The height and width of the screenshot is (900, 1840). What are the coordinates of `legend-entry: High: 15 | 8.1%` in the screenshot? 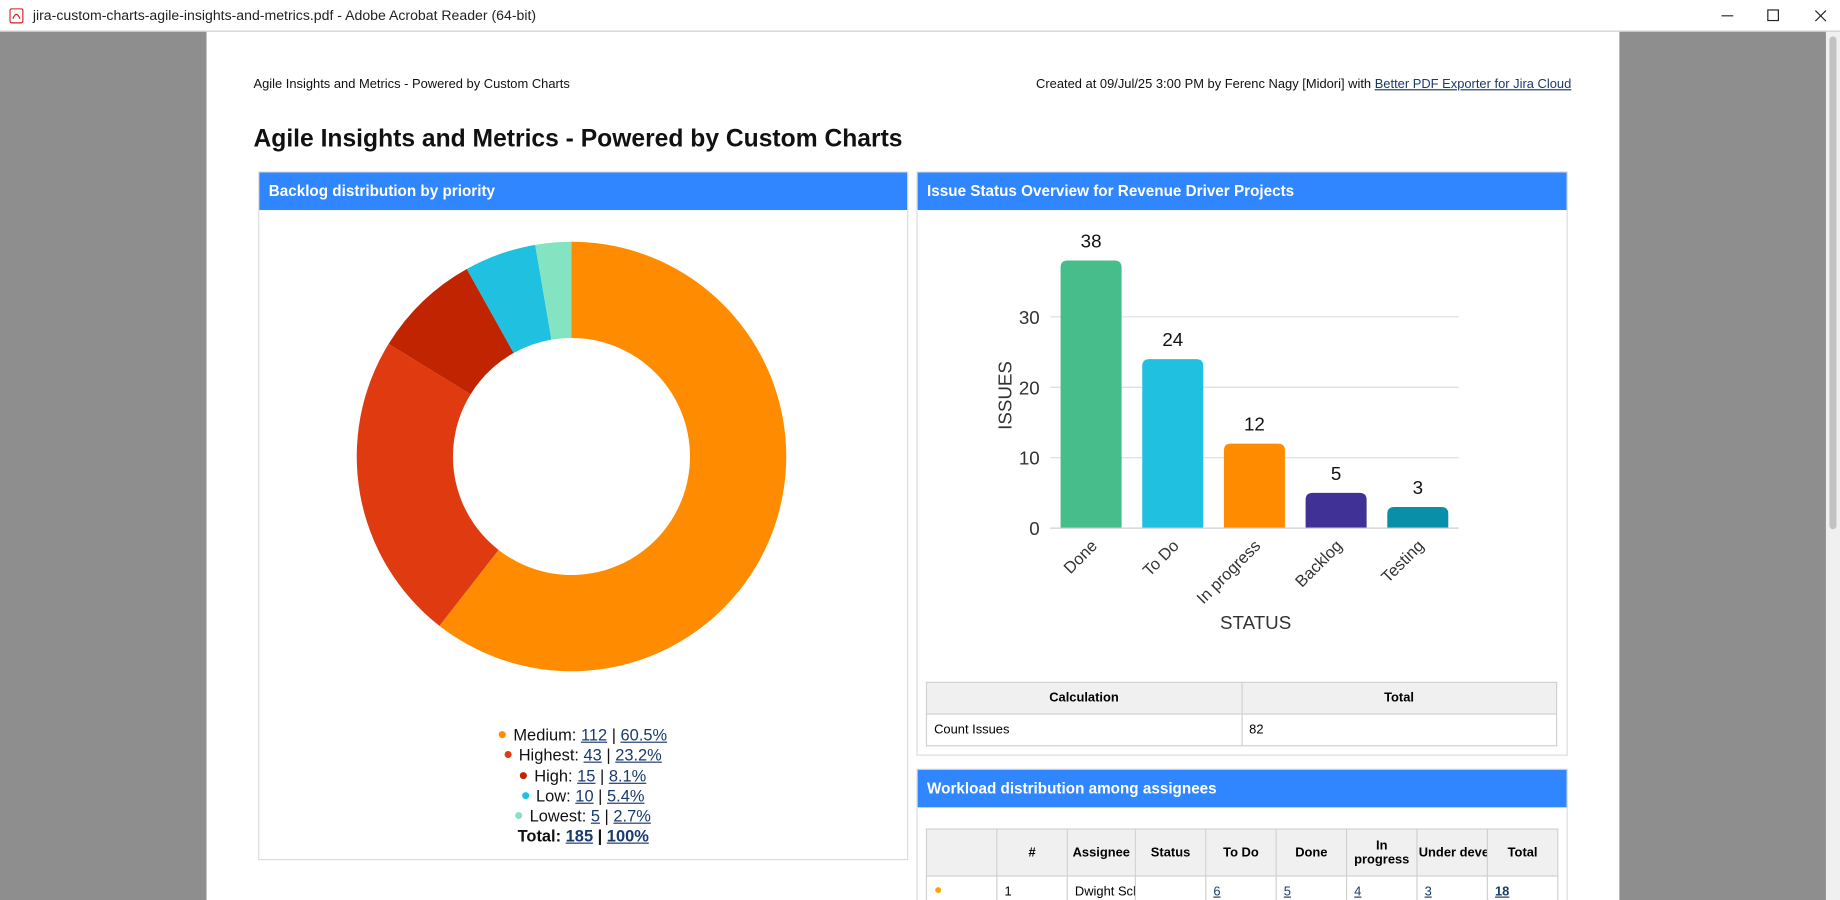 It's located at (583, 776).